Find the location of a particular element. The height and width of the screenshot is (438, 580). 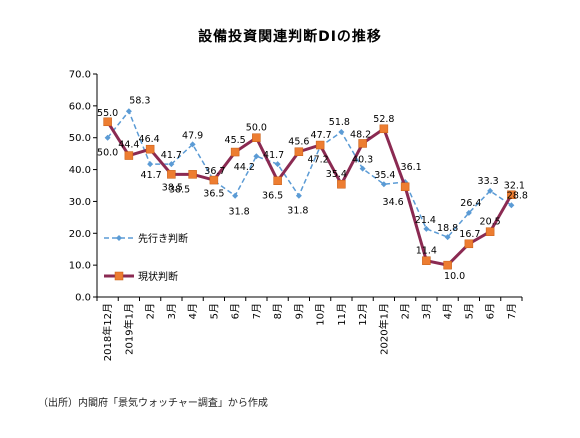

current-data-label: 20.5 is located at coordinates (490, 222).